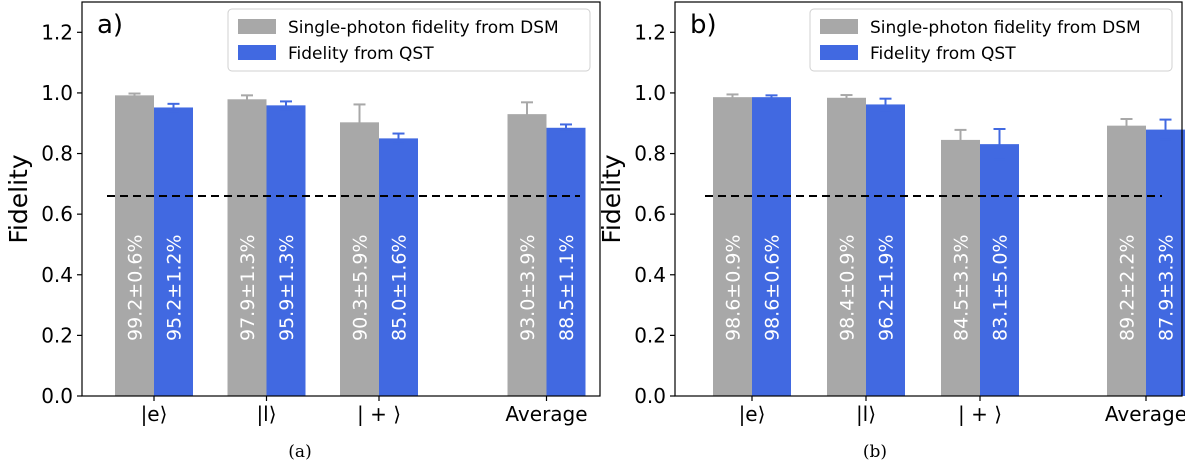  Describe the element at coordinates (962, 288) in the screenshot. I see `data-label-dsm-2: 84.5±3.3%` at that location.